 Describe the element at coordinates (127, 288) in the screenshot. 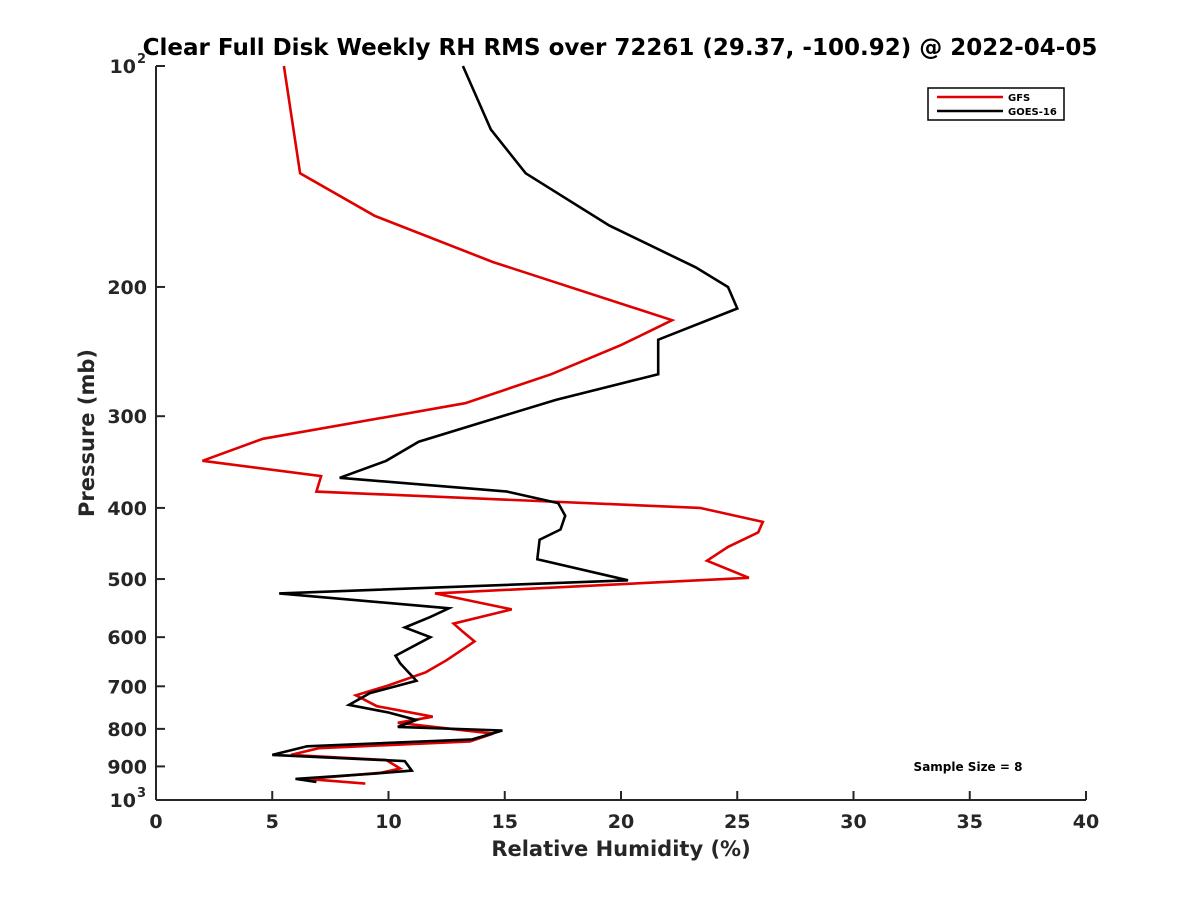

I see `y-tick-label: 200` at that location.